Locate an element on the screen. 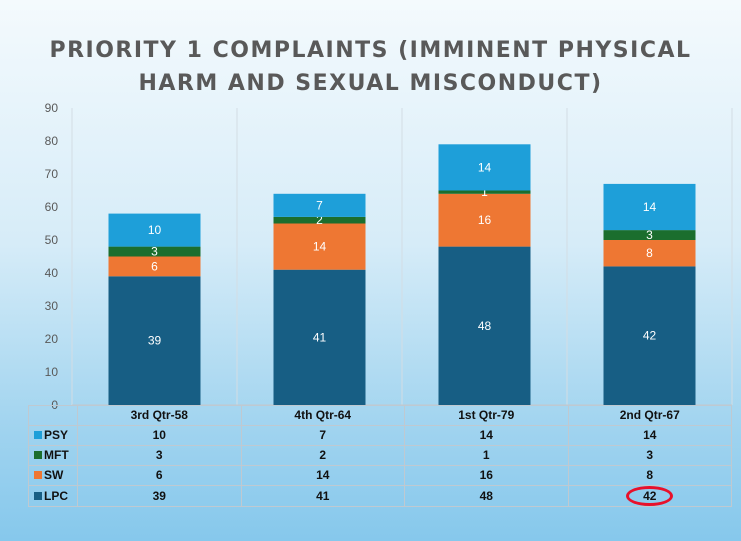  legend-label: MFT is located at coordinates (56, 455).